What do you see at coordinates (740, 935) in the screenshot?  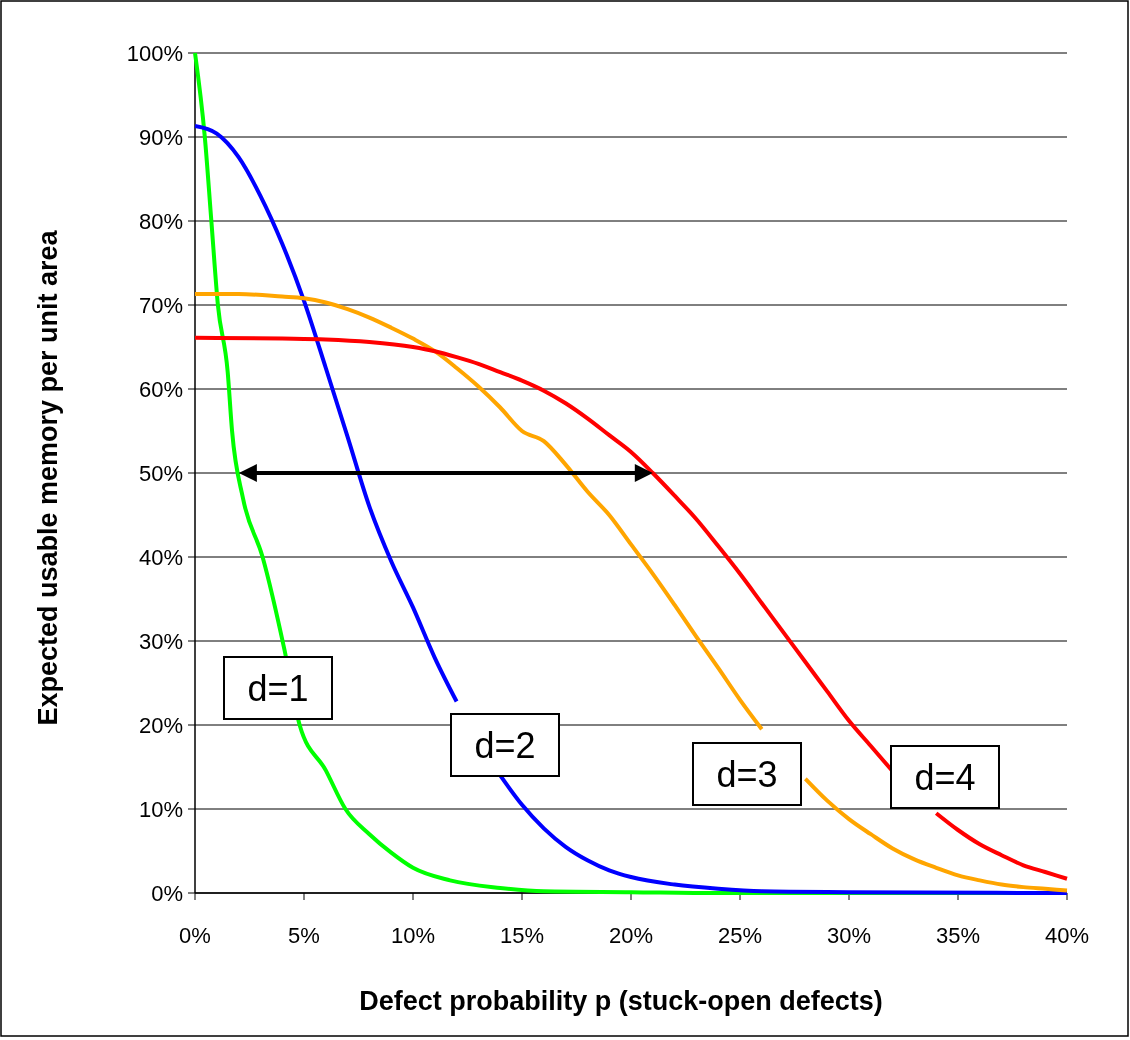 I see `x-tick-label: 25%` at bounding box center [740, 935].